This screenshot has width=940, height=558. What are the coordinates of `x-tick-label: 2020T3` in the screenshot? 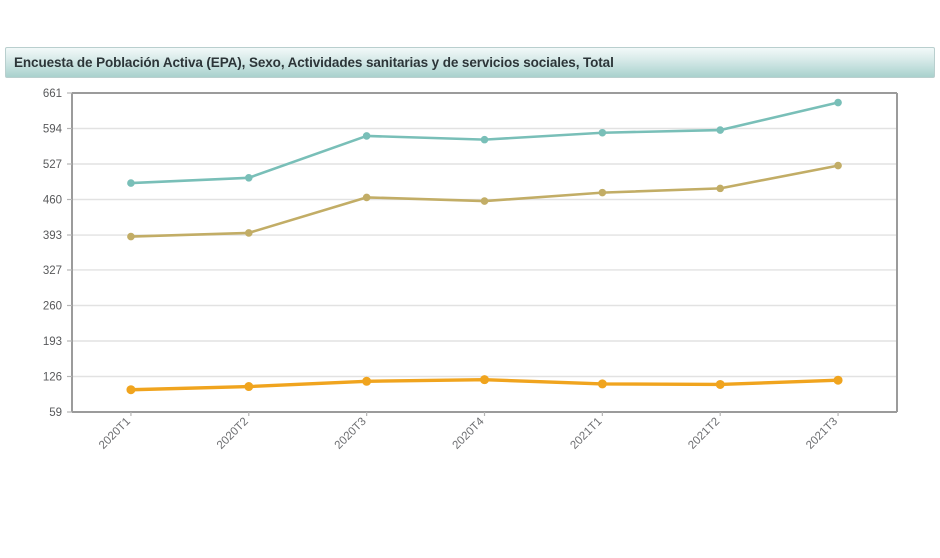 It's located at (351, 434).